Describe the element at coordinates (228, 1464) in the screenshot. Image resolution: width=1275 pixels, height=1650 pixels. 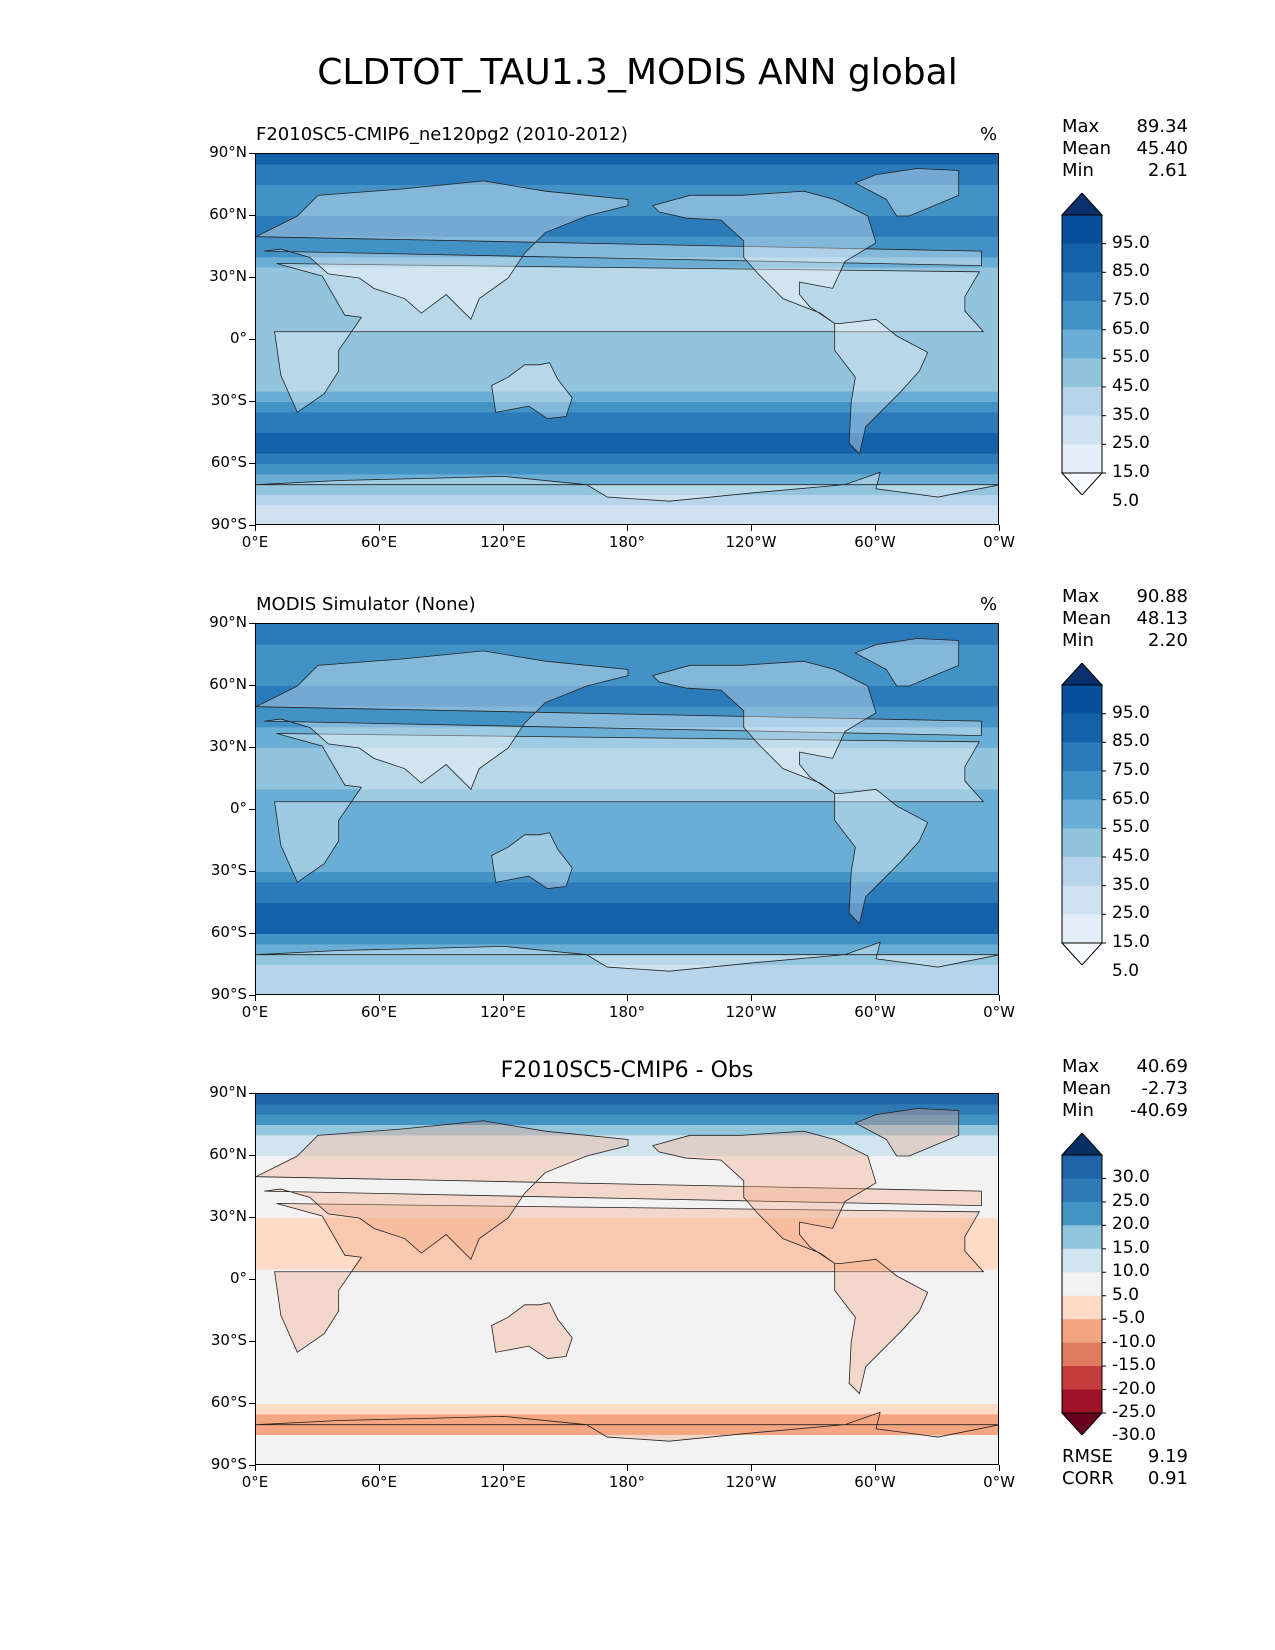
I see `lat-tick-label: 90°S` at that location.